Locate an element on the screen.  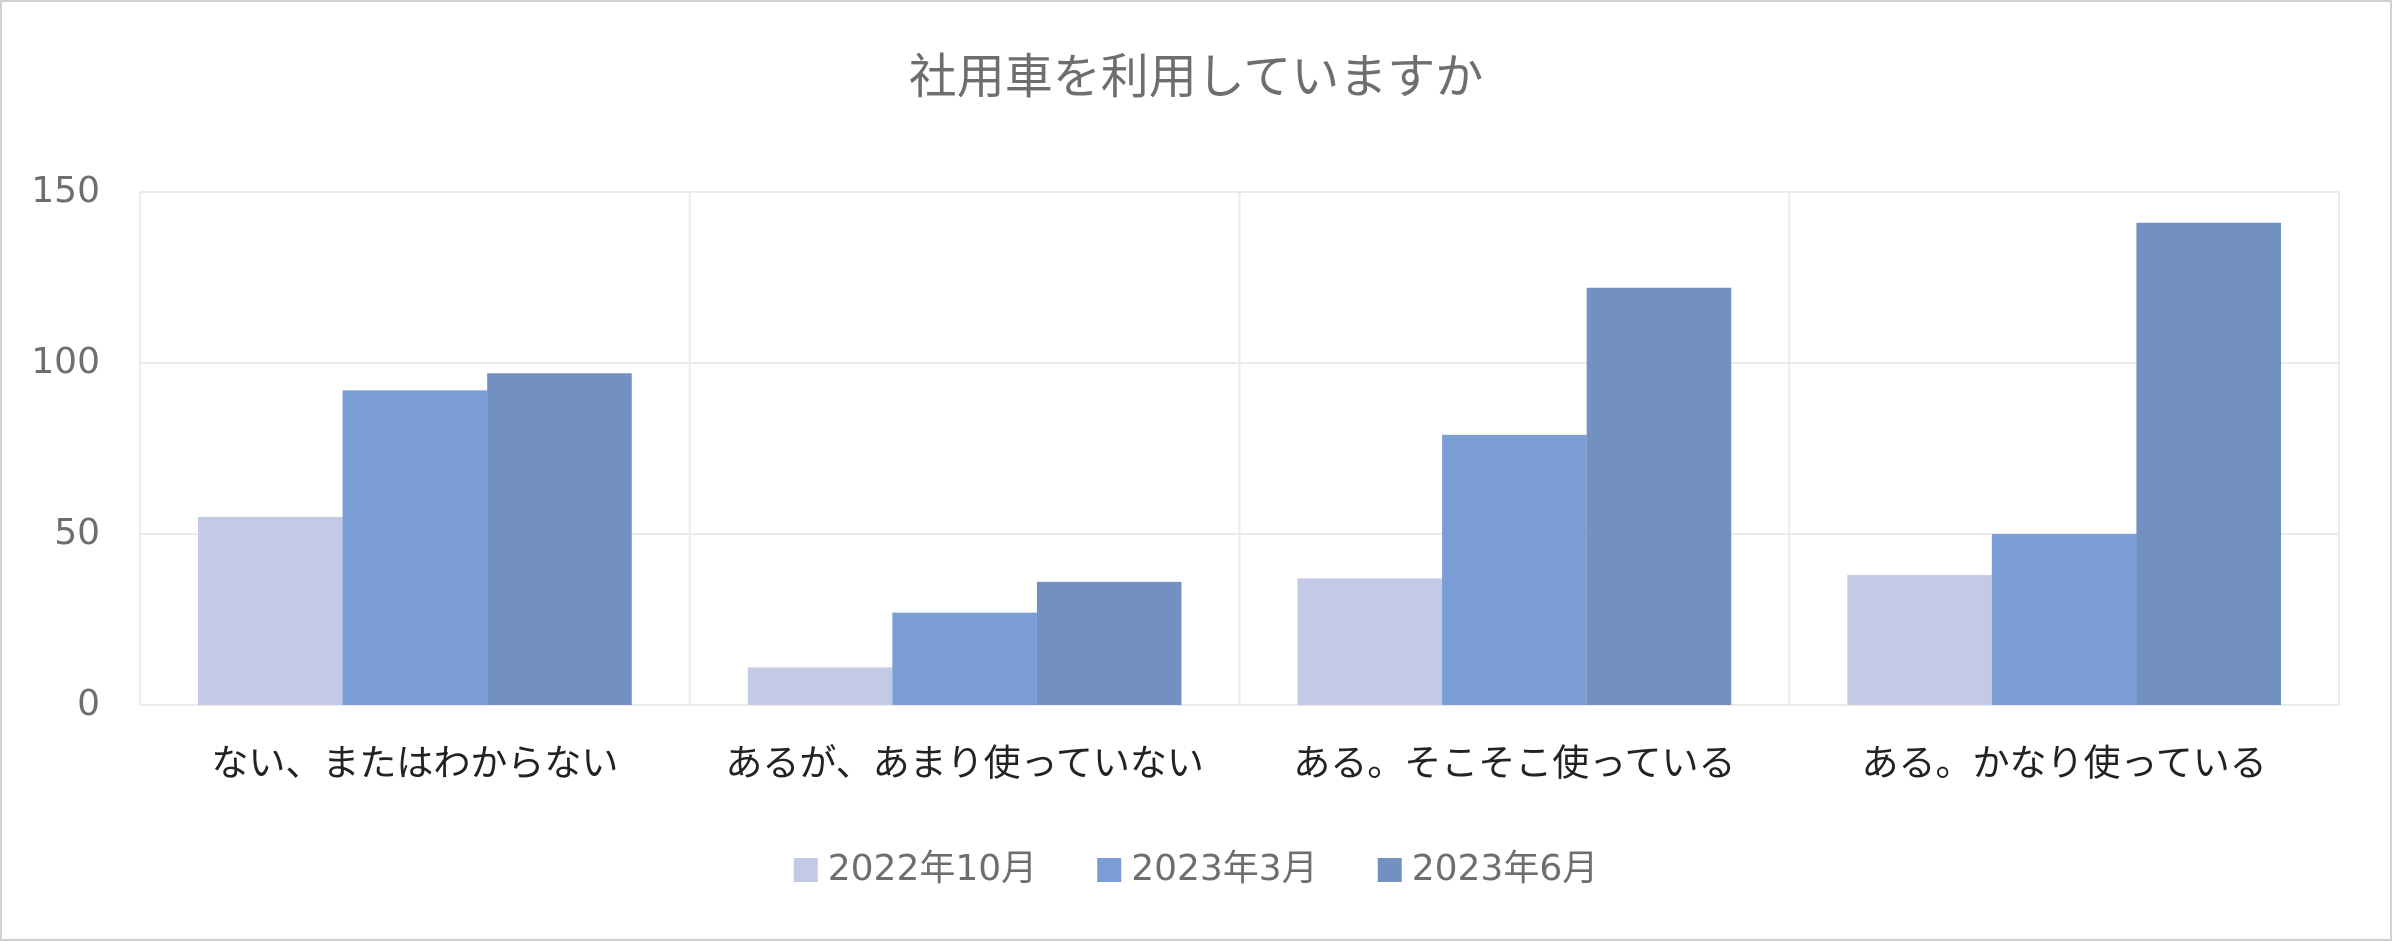
x-tick-label: あるが、あまり使っていない is located at coordinates (964, 763).